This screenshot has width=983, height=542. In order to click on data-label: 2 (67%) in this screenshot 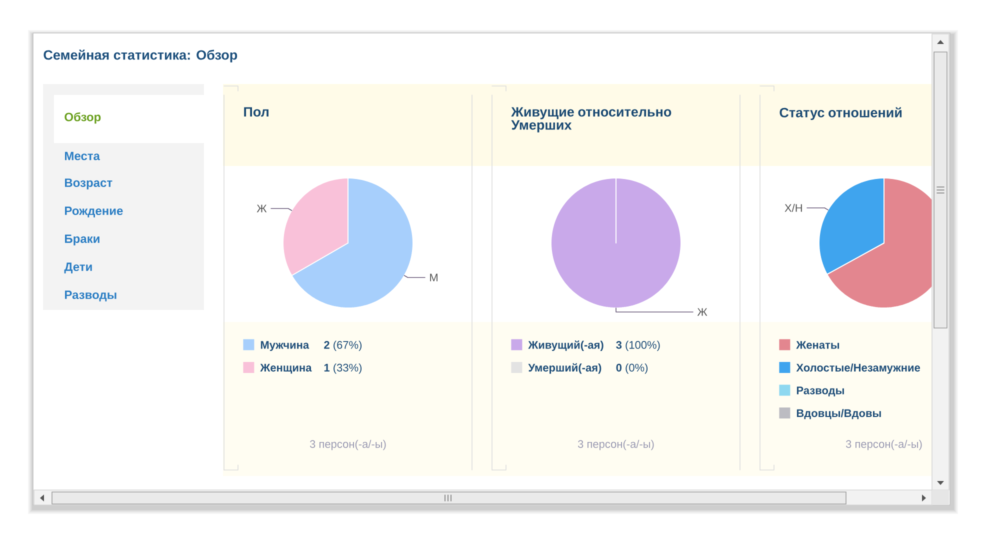, I will do `click(343, 345)`.